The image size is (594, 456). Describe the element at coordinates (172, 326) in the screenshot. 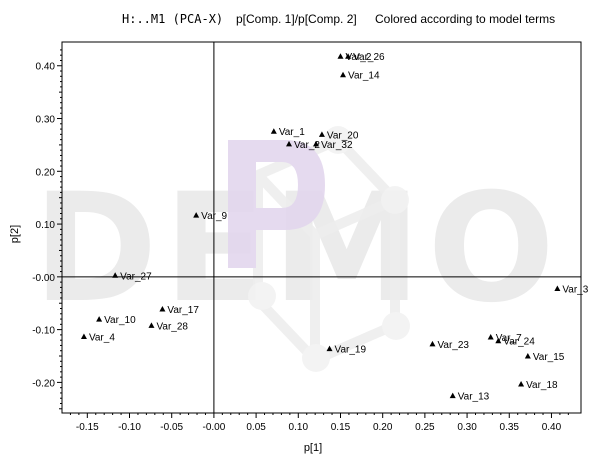

I see `data-point-label: Var_28` at that location.